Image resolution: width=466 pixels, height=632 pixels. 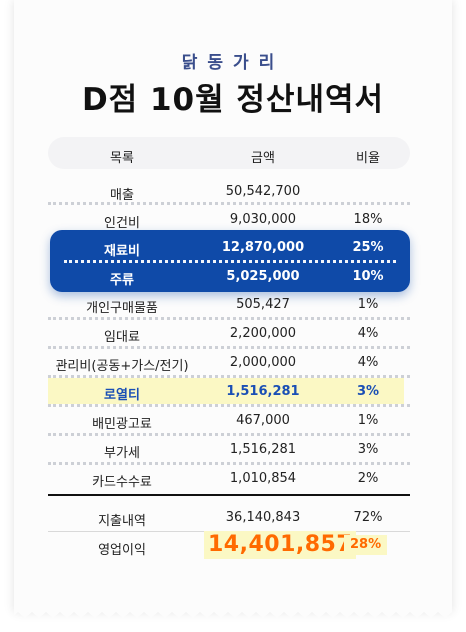 What do you see at coordinates (368, 219) in the screenshot?
I see `row-rate: 18%` at bounding box center [368, 219].